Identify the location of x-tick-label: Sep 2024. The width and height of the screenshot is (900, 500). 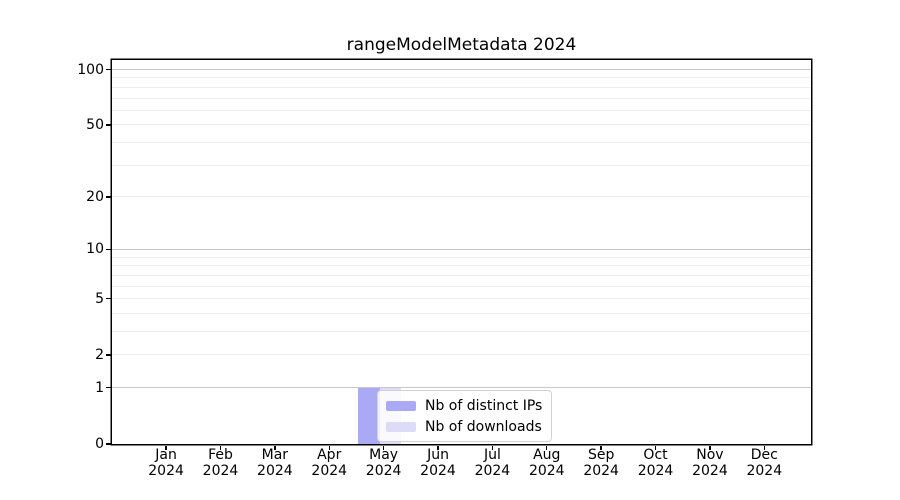
(601, 463).